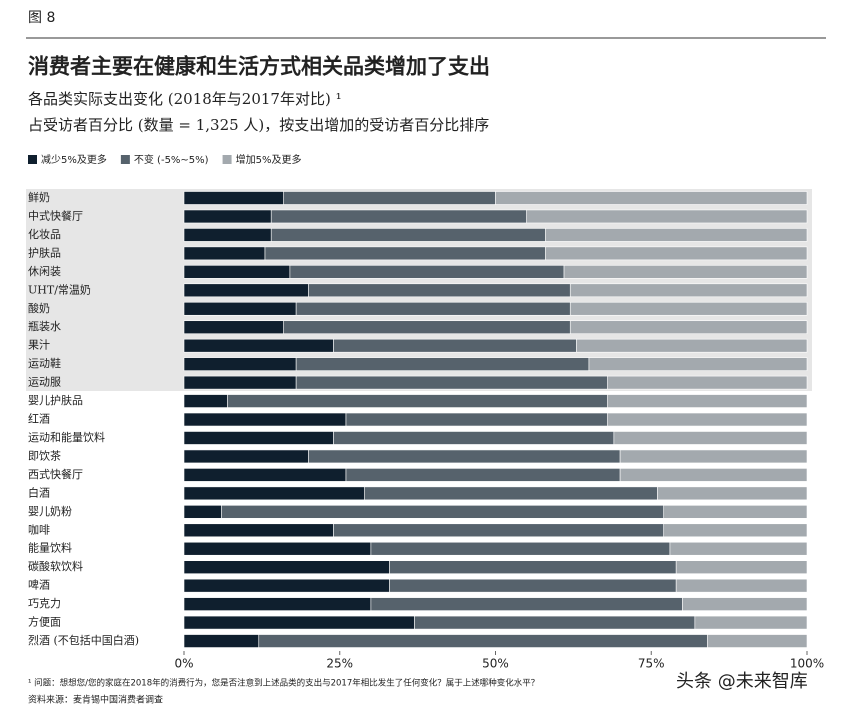 This screenshot has height=712, width=853. Describe the element at coordinates (259, 66) in the screenshot. I see `chart-title: 消费者主要在健康和生活方式相关品类增加了支出` at that location.